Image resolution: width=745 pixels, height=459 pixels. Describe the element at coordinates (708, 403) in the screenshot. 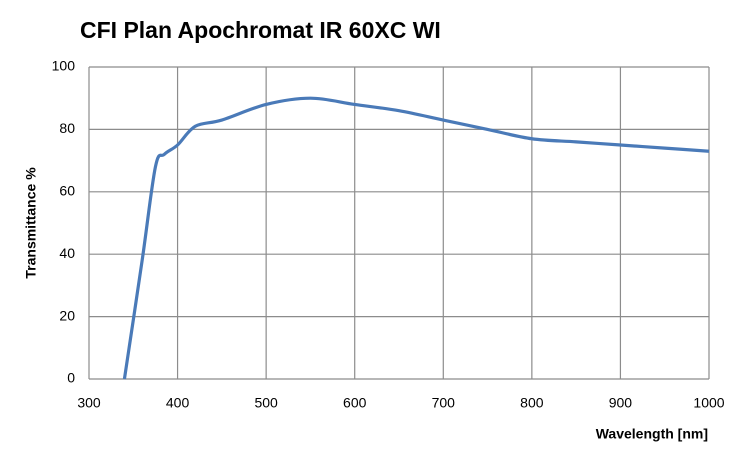

I see `x-tick-label: 1000` at that location.